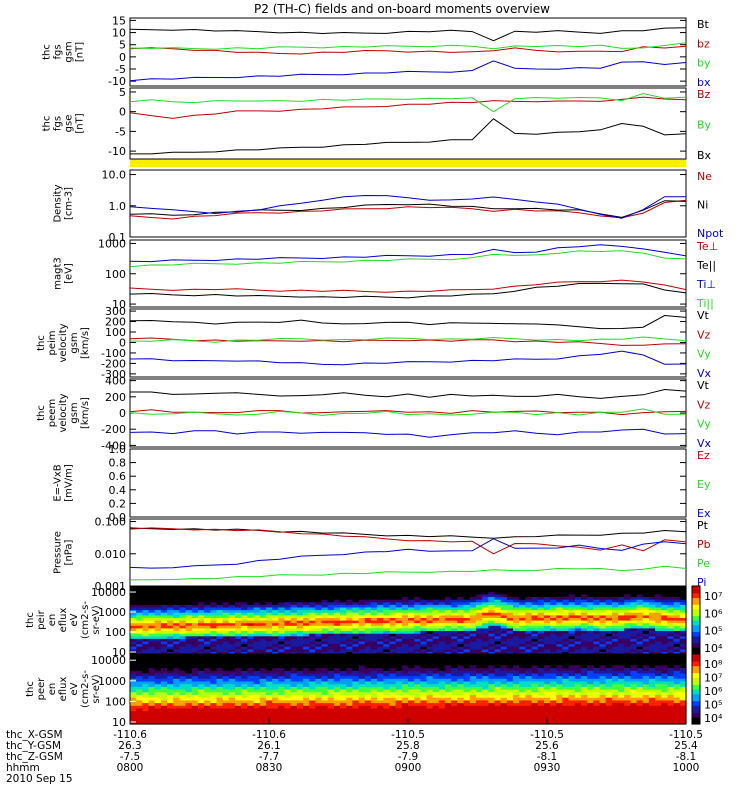 This screenshot has height=800, width=750. What do you see at coordinates (707, 246) in the screenshot?
I see `legend-entry: Te⊥` at bounding box center [707, 246].